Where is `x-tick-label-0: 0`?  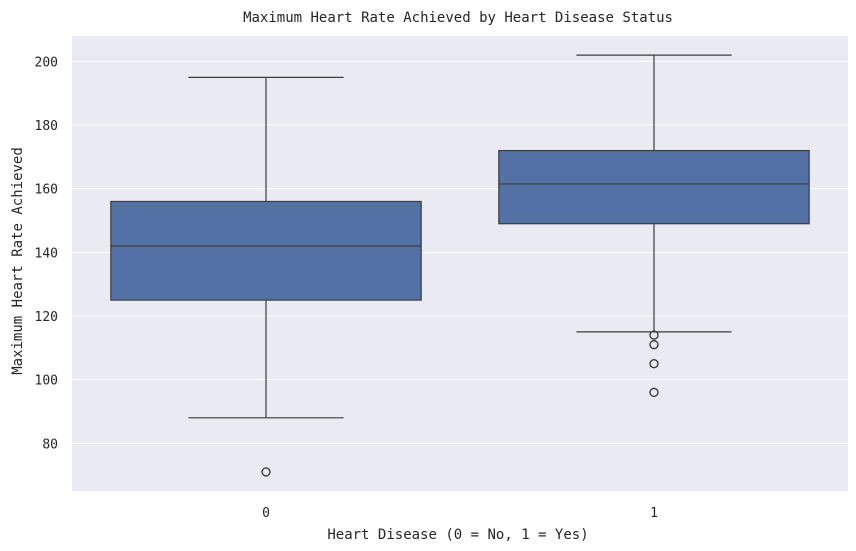
x-tick-label-0: 0 is located at coordinates (266, 513).